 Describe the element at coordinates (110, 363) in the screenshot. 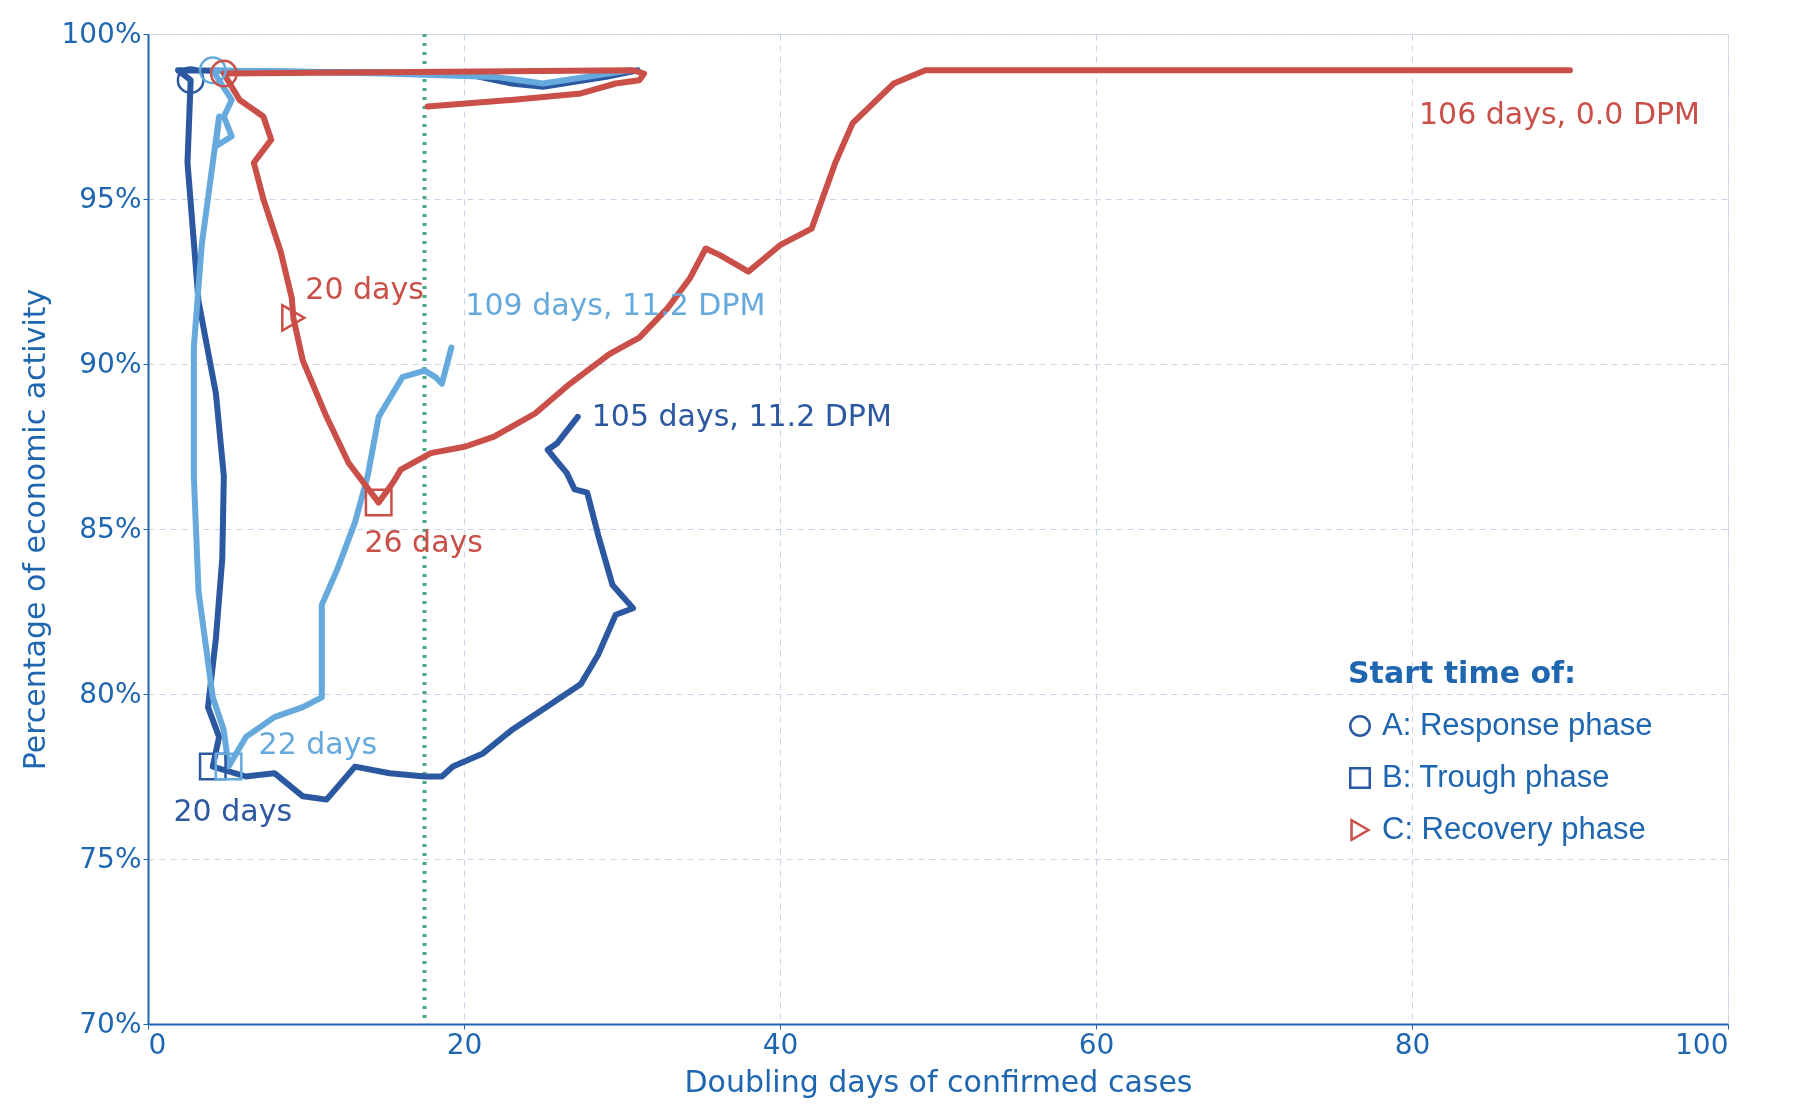

I see `y-tick-label: 90%` at that location.